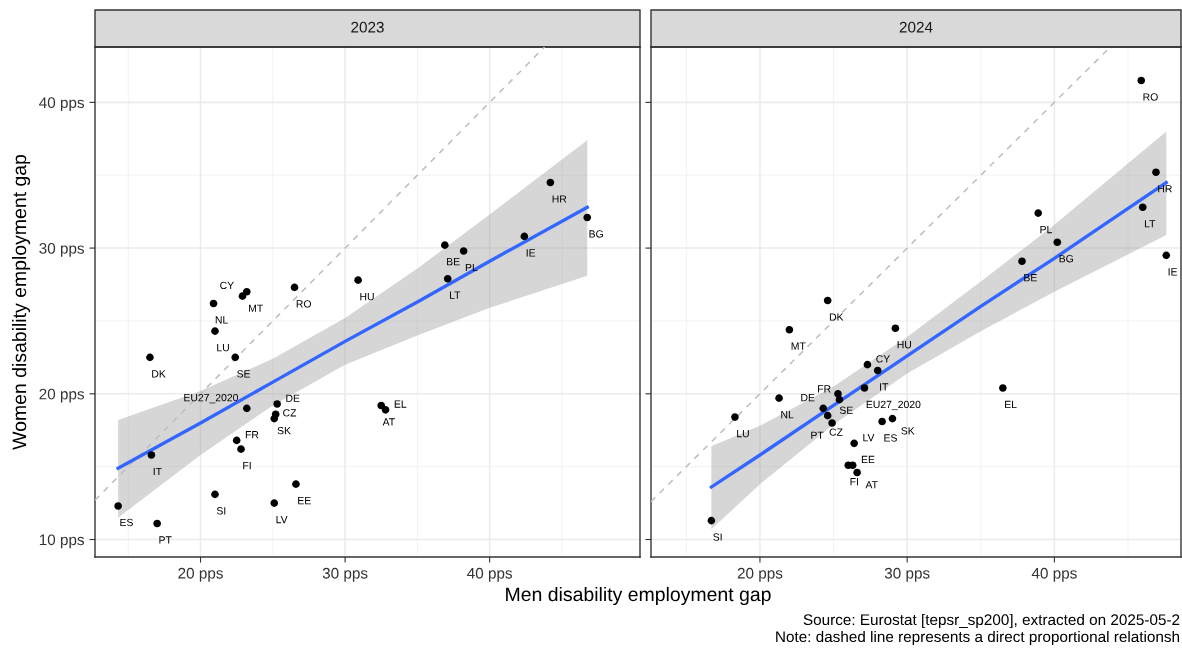 This screenshot has height=648, width=1182. I want to click on chart-title: 2024, so click(916, 27).